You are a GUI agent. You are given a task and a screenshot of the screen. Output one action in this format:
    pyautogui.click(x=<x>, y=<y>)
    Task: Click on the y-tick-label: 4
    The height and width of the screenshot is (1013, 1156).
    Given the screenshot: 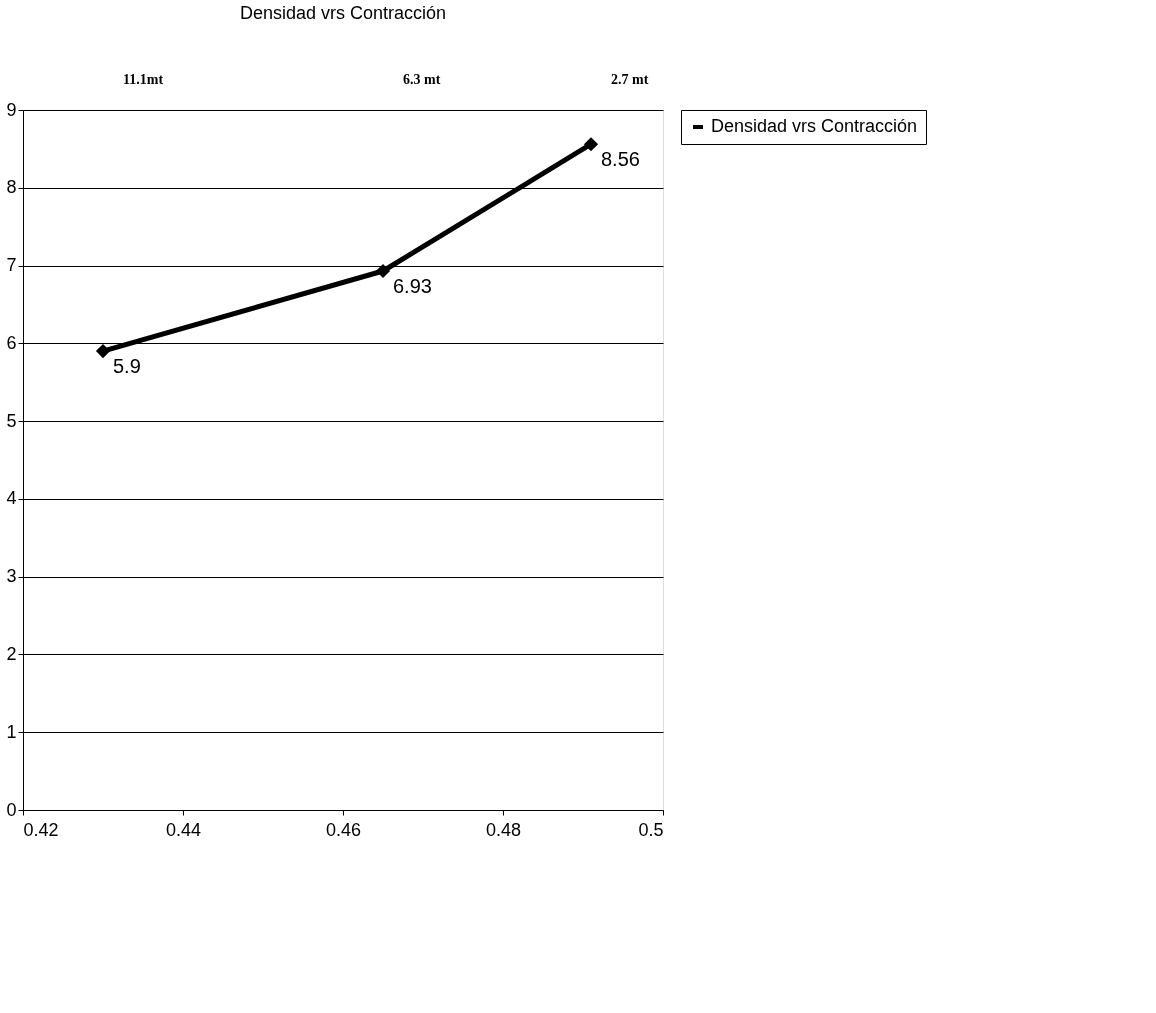 What is the action you would take?
    pyautogui.click(x=11, y=498)
    